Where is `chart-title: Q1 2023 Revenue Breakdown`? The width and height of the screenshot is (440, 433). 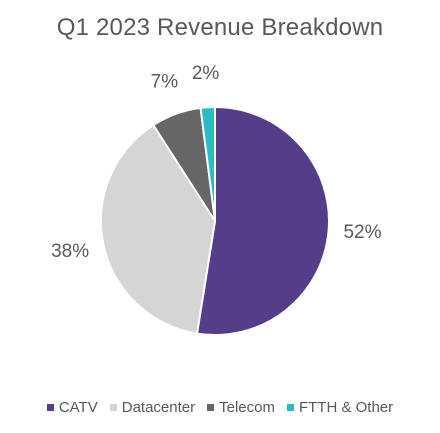
chart-title: Q1 2023 Revenue Breakdown is located at coordinates (220, 27).